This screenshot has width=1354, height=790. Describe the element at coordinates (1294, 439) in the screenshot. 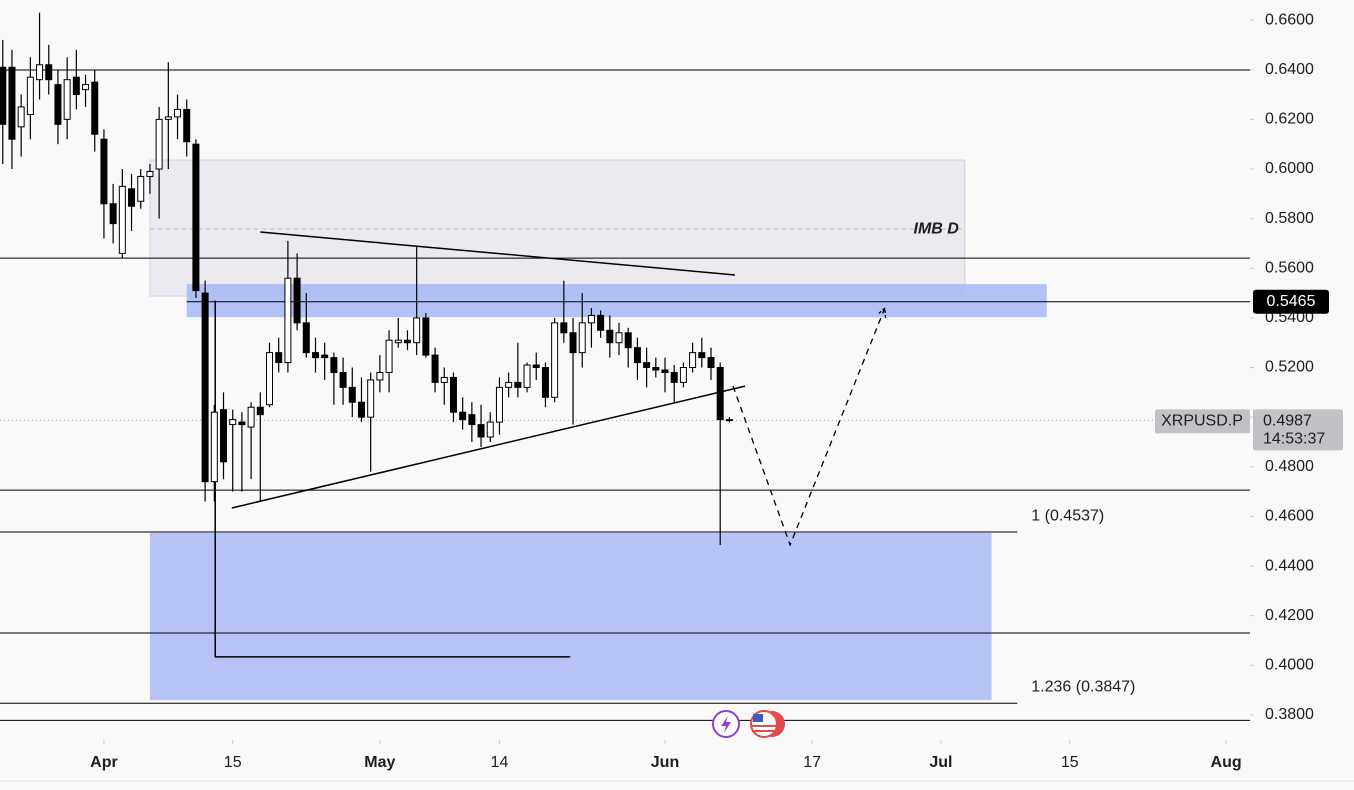

I see `countdown-label: 14:53:37` at that location.